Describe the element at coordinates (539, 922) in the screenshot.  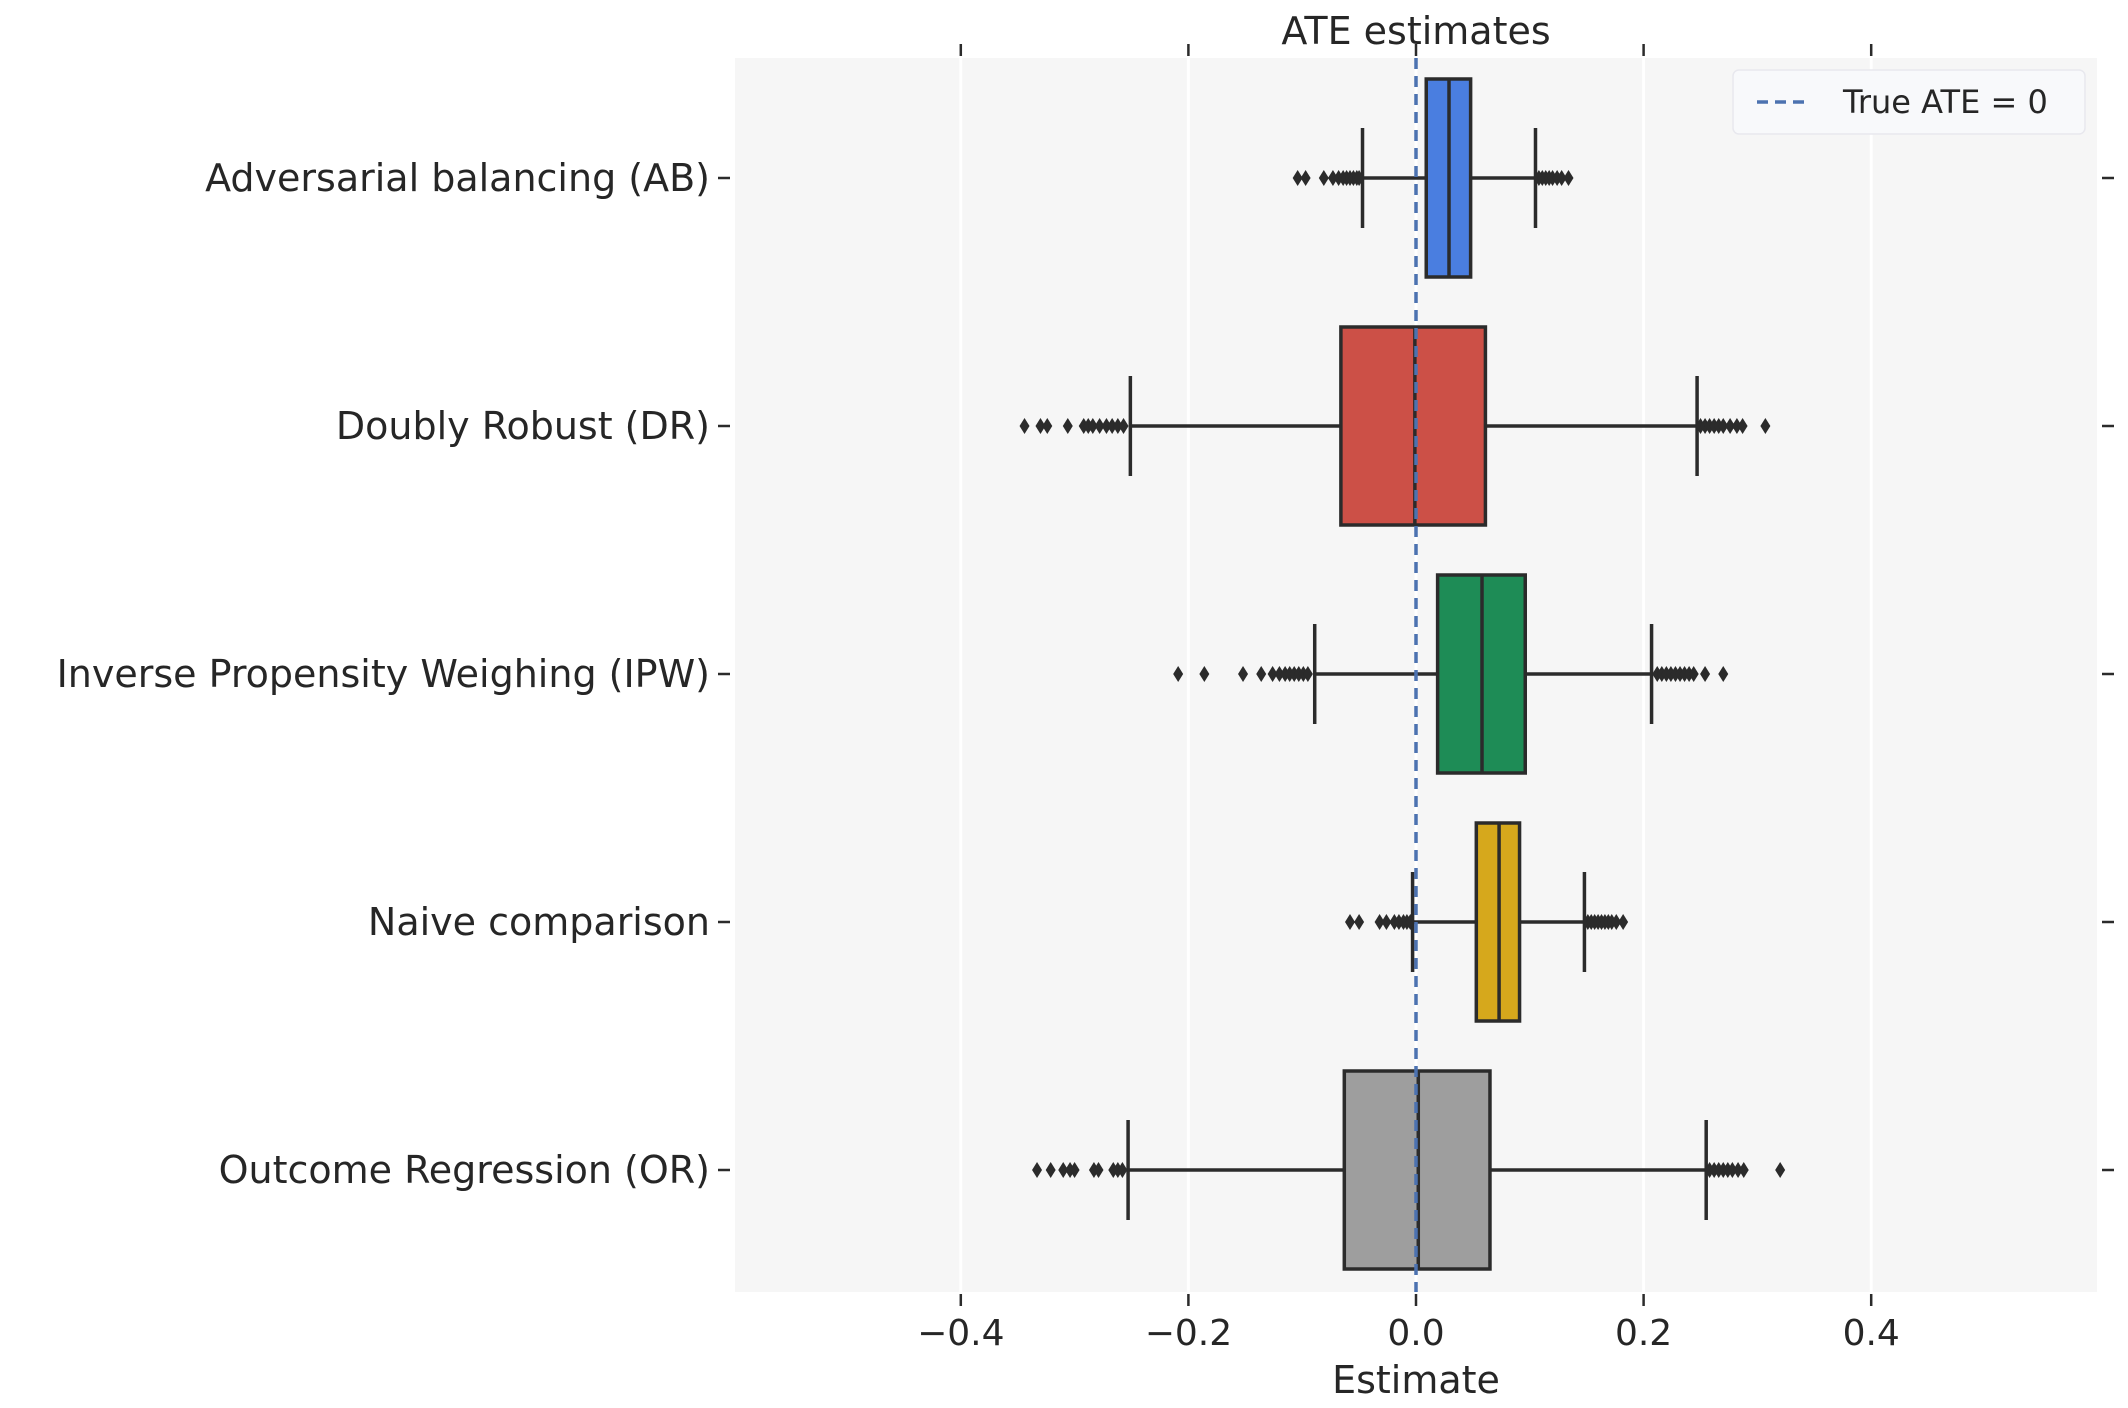
I see `y-tick-label: Naive comparison` at that location.